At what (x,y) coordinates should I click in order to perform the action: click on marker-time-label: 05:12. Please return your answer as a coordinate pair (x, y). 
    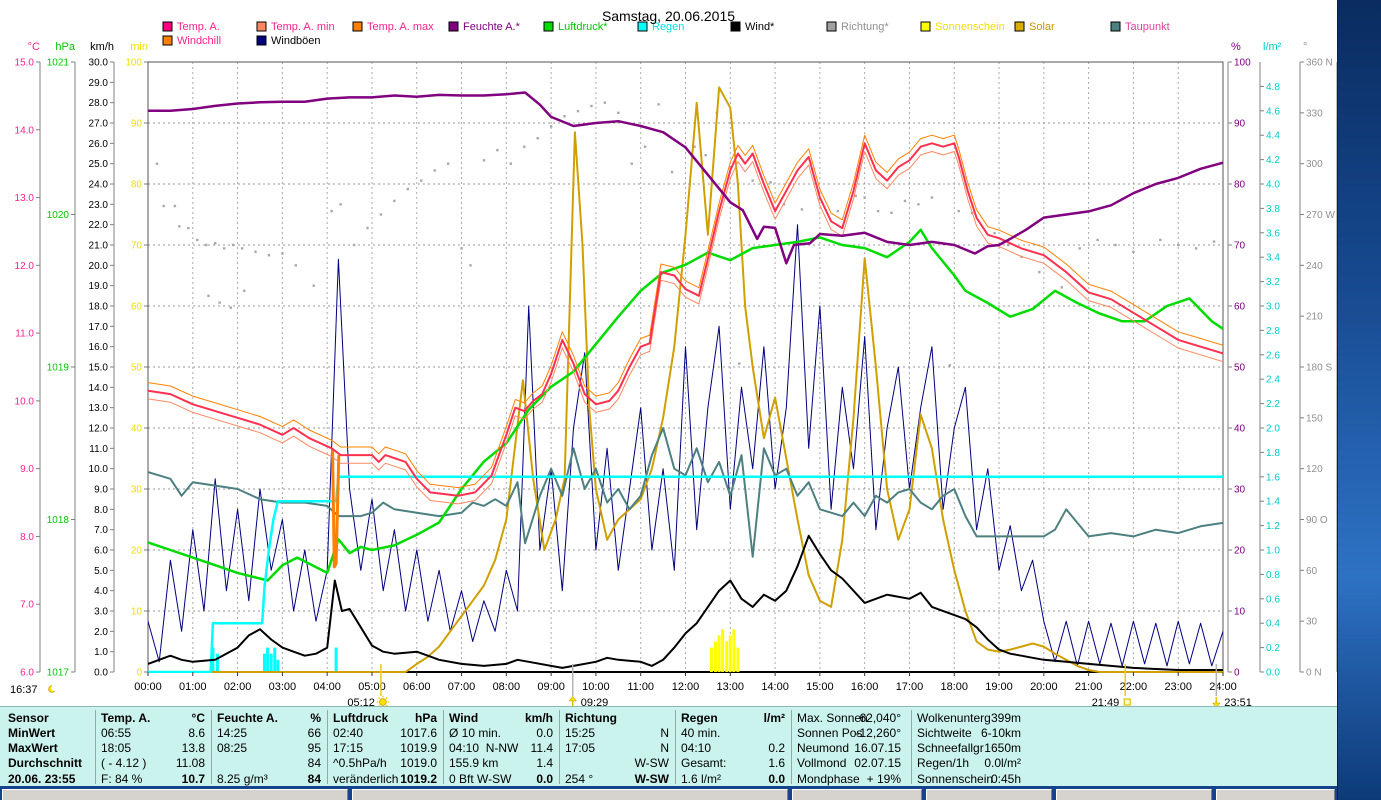
    Looking at the image, I should click on (361, 701).